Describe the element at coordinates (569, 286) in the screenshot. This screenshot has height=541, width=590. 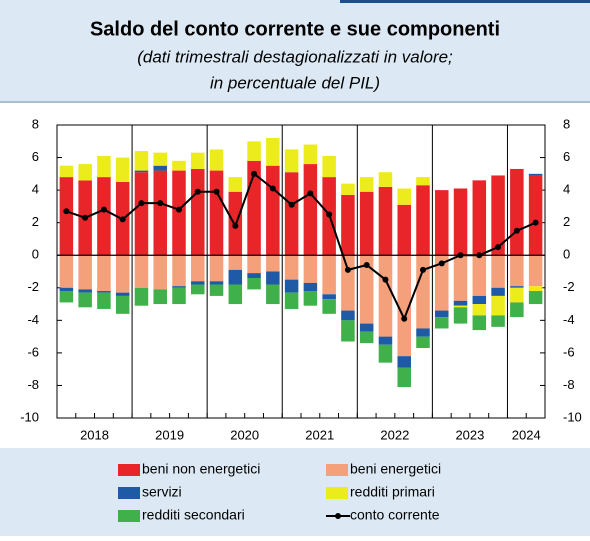
I see `y2-tick-label: -2` at that location.